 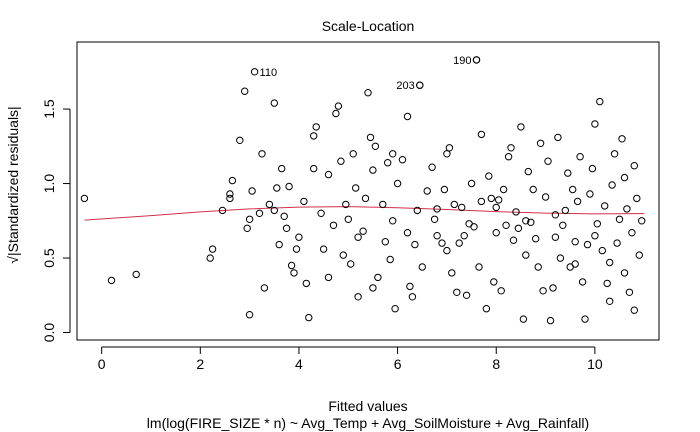 I want to click on x-tick-label: 8, so click(x=496, y=364).